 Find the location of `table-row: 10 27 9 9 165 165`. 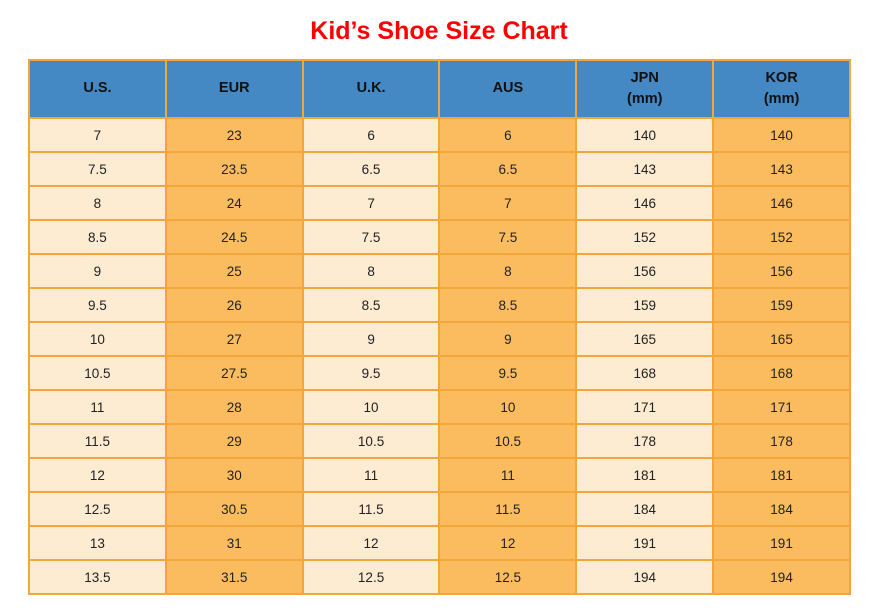

table-row: 10 27 9 9 165 165 is located at coordinates (439, 339).